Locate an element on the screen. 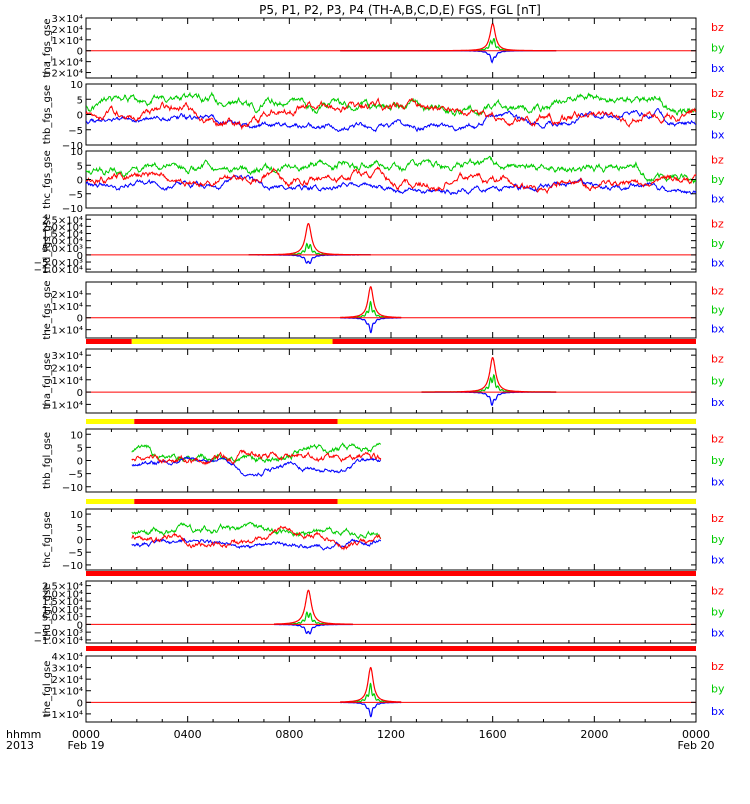 Image resolution: width=750 pixels, height=804 pixels. y-axis-label: thb_fgs_gse is located at coordinates (47, 114).